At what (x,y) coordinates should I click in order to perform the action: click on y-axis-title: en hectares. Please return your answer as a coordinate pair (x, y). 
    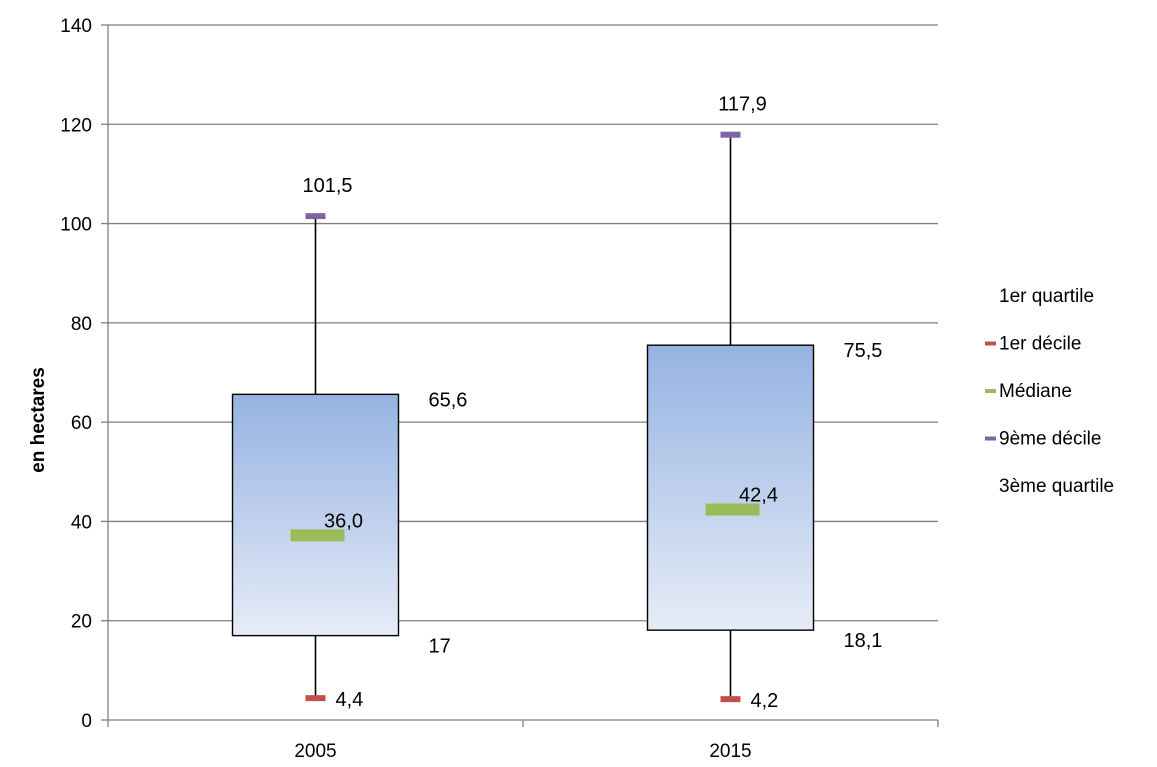
    Looking at the image, I should click on (38, 420).